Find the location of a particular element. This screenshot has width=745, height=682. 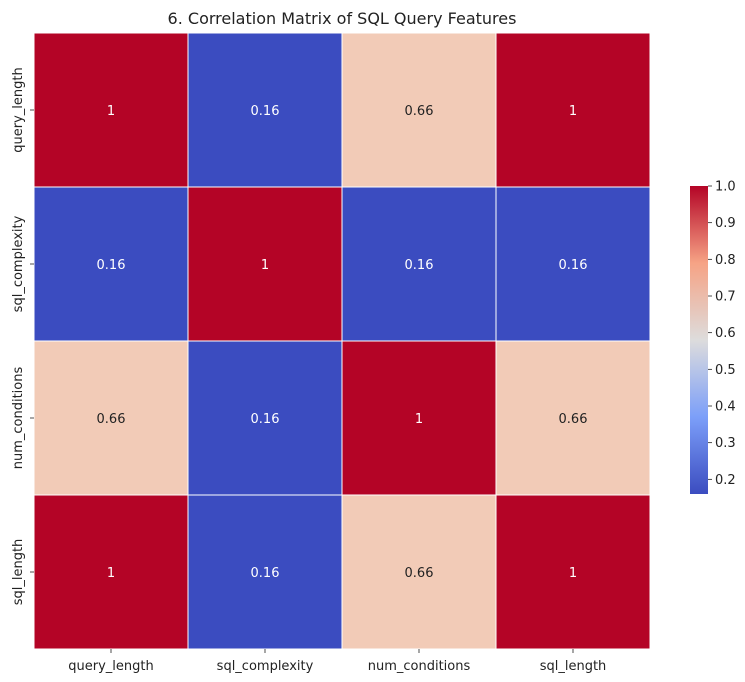

colorbar-tick-label: 0.4 is located at coordinates (725, 407).